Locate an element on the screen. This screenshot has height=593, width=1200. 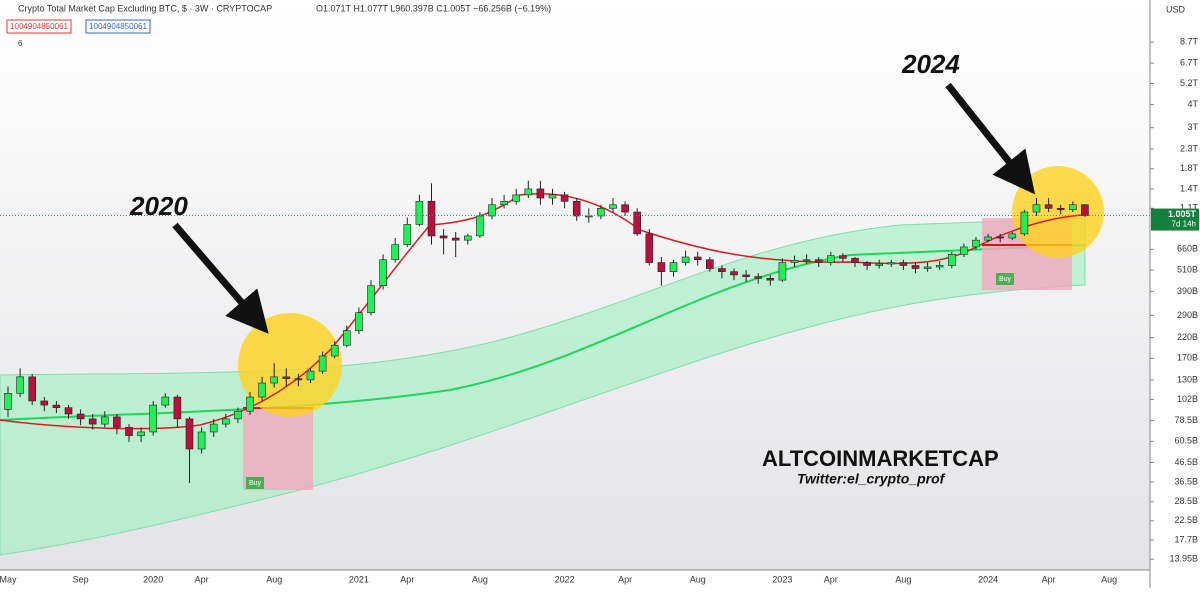
y-tick-label: 22.5B is located at coordinates (1186, 520).